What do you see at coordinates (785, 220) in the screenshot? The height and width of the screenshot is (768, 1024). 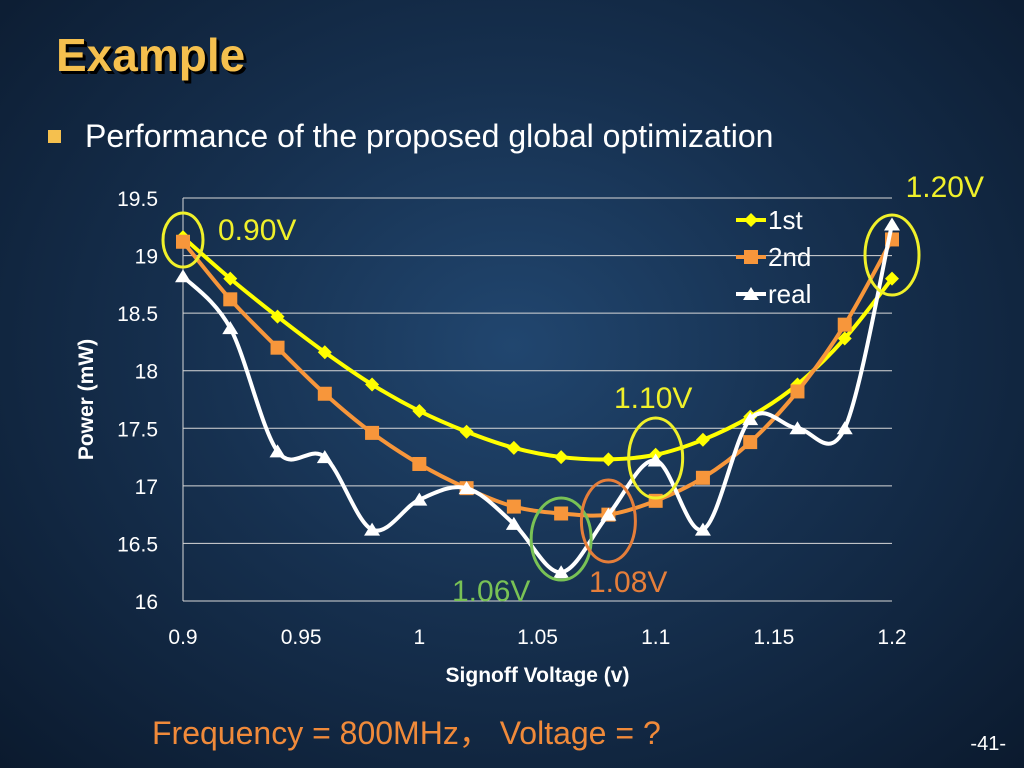 I see `legend-label-1st: 1st` at bounding box center [785, 220].